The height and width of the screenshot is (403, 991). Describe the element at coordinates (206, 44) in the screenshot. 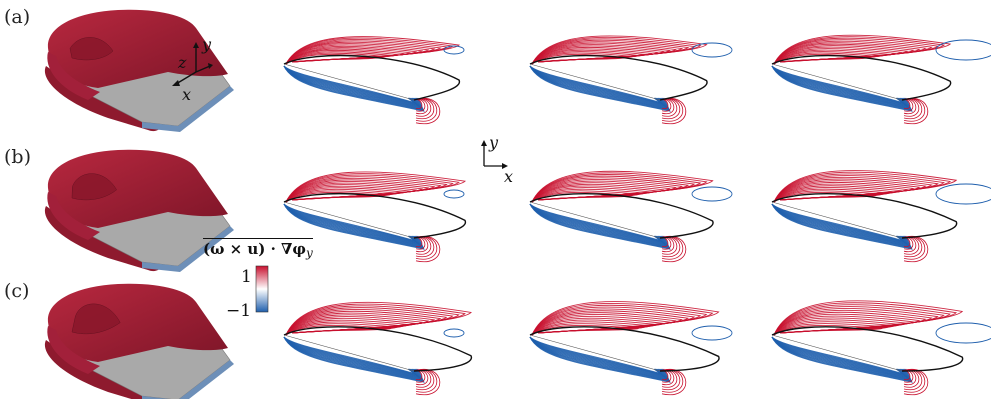

I see `axis-3d-y-label: y` at that location.